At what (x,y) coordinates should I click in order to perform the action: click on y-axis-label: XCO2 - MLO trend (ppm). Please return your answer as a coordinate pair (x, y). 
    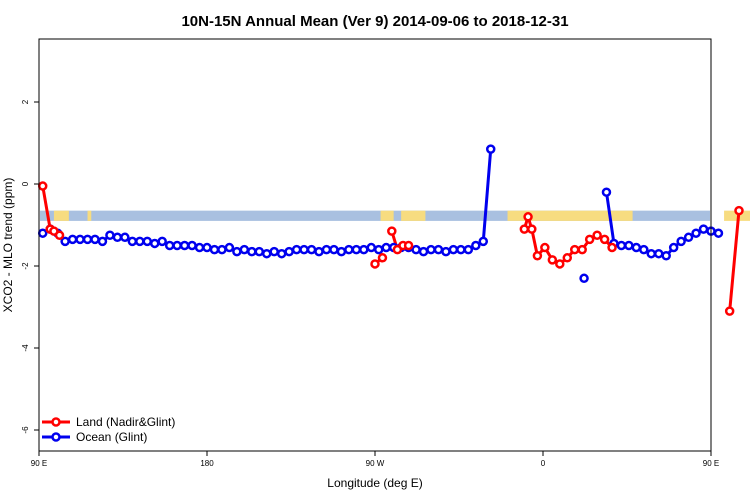
    Looking at the image, I should click on (8, 245).